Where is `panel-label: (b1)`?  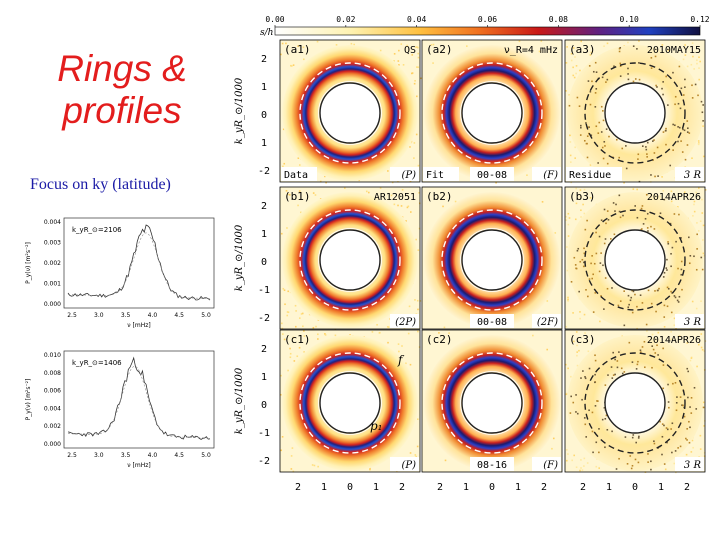 panel-label: (b1) is located at coordinates (297, 196).